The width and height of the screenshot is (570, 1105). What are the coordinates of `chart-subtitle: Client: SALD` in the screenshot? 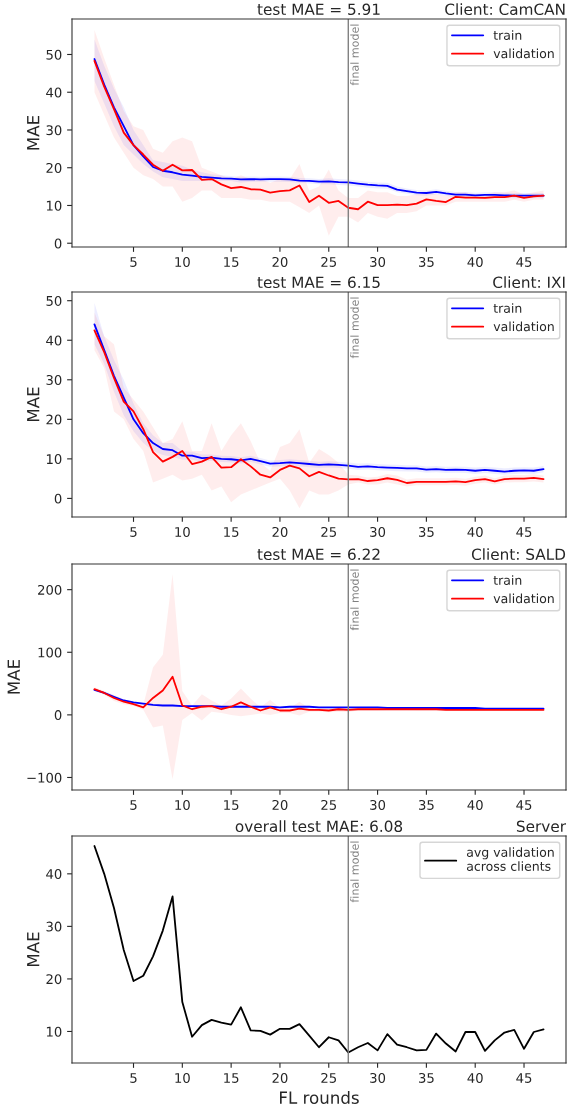 It's located at (518, 554).